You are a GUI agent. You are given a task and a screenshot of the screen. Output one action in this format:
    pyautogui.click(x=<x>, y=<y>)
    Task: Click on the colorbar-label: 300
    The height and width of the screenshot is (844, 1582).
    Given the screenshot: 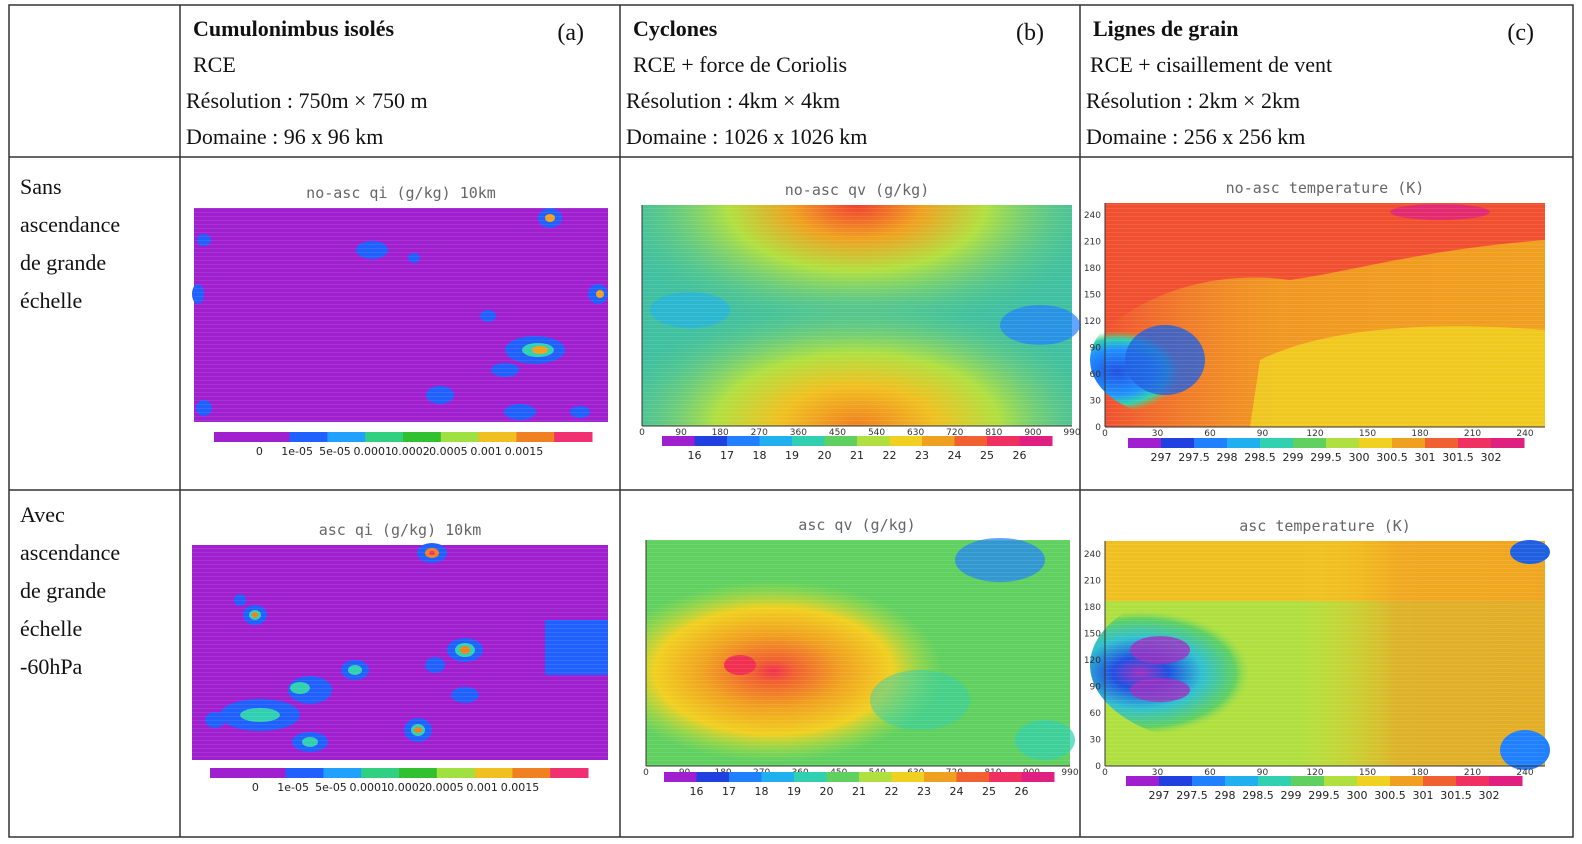 What is the action you would take?
    pyautogui.click(x=1357, y=795)
    